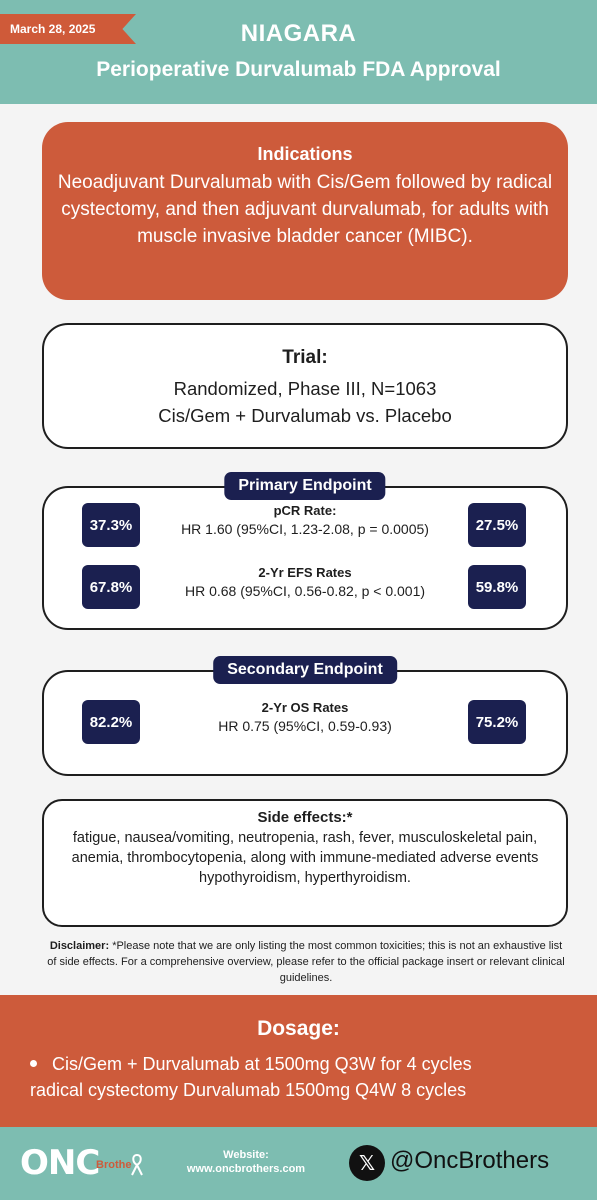  Describe the element at coordinates (497, 722) in the screenshot. I see `stat-placebo: 75.2%` at that location.